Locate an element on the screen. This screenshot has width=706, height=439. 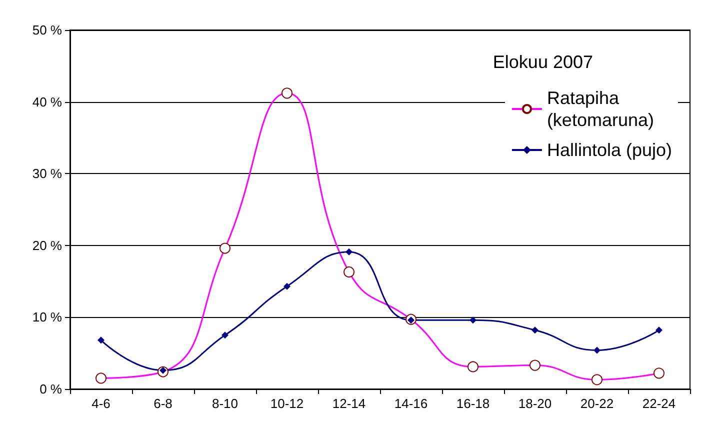
legend-title: Elokuu 2007 is located at coordinates (543, 62).